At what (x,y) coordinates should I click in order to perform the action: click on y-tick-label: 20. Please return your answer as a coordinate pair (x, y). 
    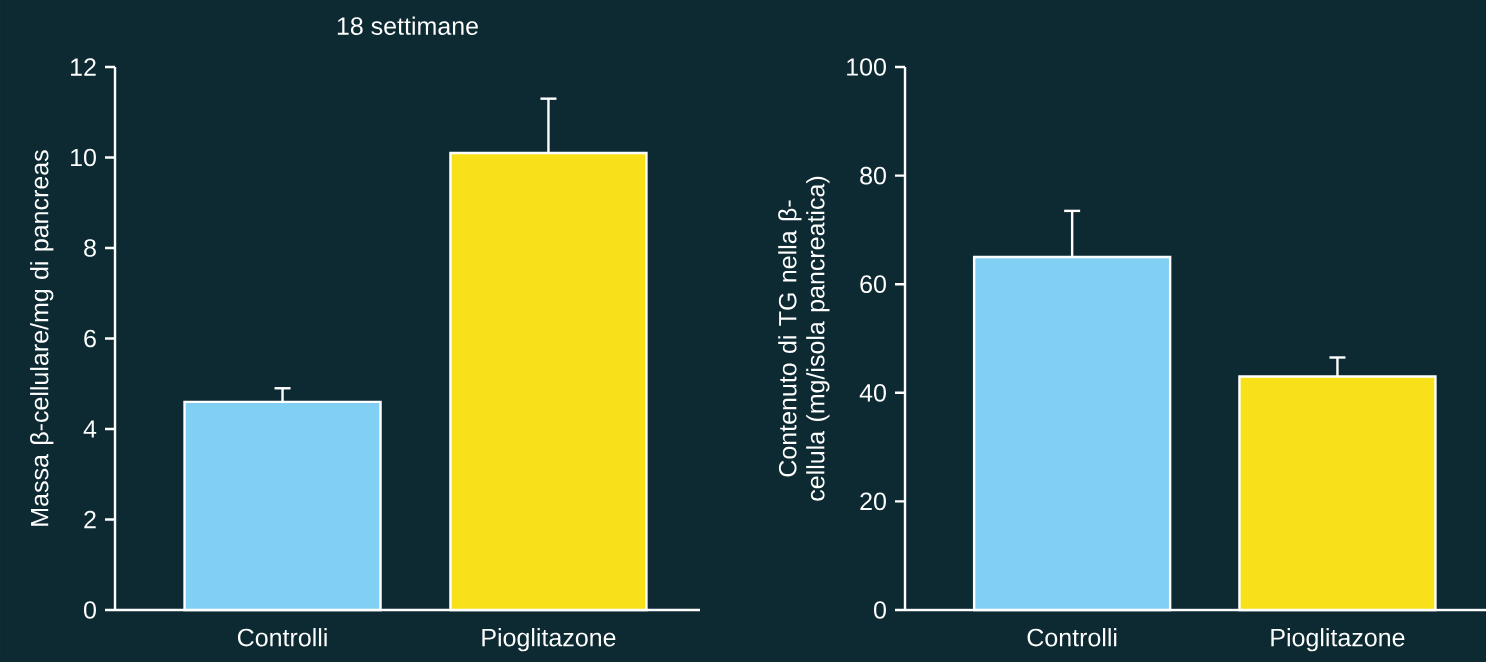
    Looking at the image, I should click on (873, 501).